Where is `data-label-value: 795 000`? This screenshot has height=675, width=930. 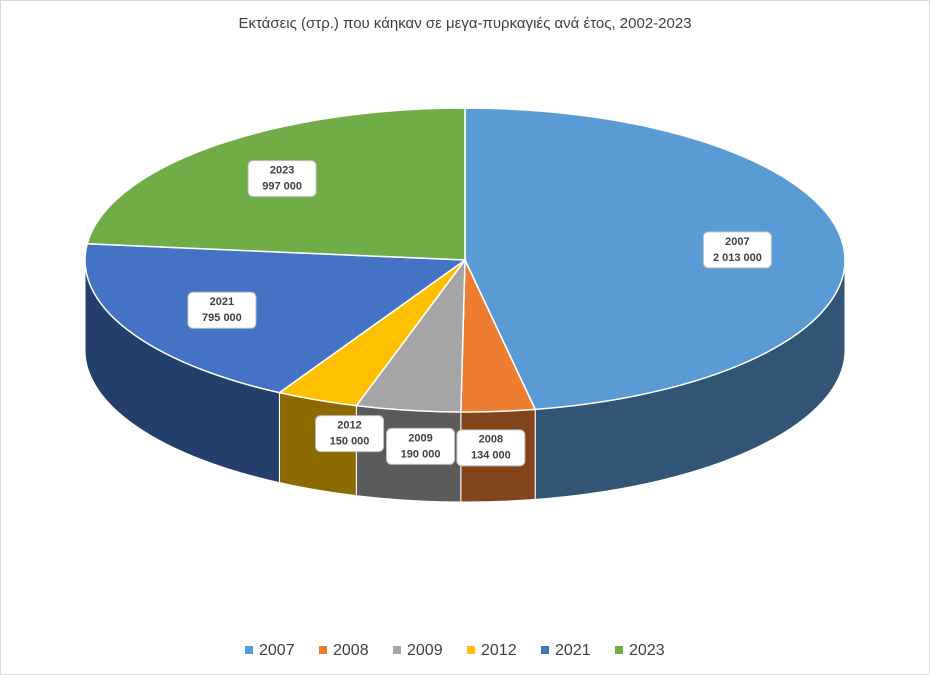
data-label-value: 795 000 is located at coordinates (222, 318).